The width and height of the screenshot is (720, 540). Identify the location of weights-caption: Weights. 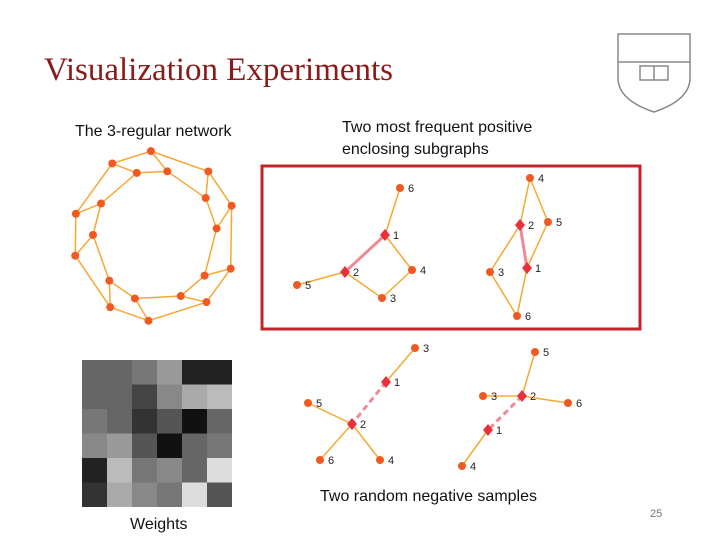
(159, 524).